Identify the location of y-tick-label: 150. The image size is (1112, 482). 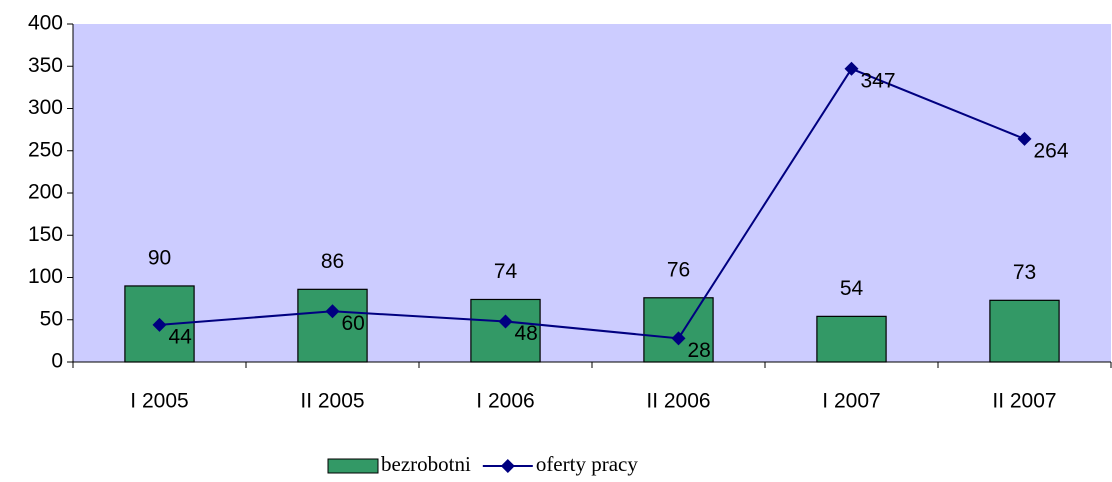
(45, 234).